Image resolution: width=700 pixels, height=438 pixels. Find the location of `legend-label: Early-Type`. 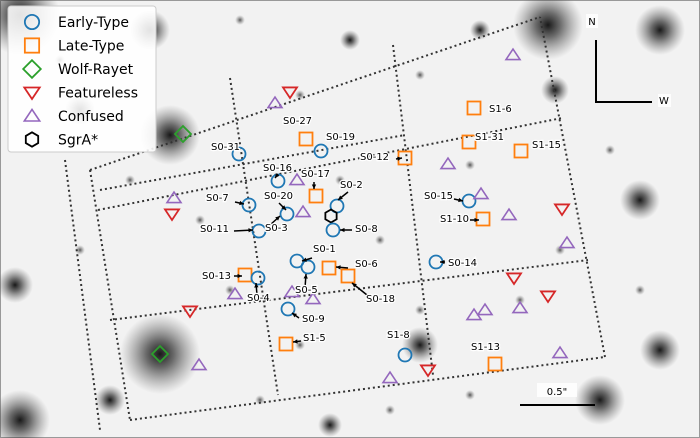

legend-label: Early-Type is located at coordinates (93, 23).